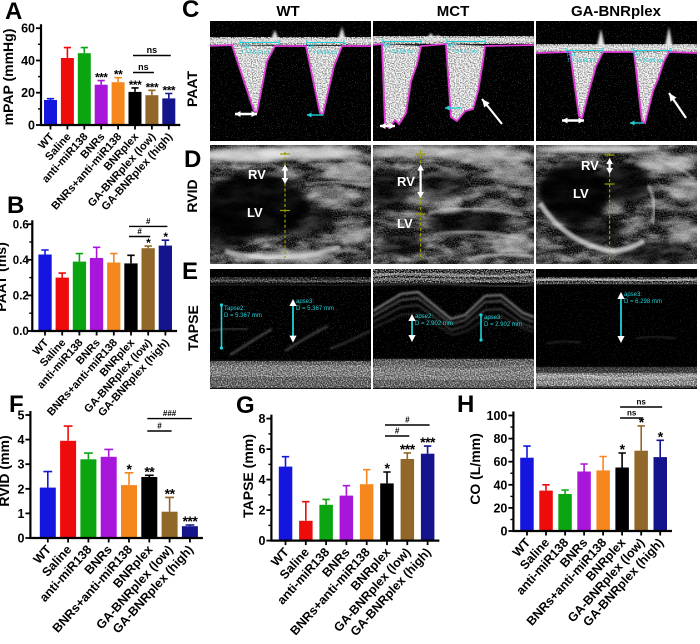 Image resolution: width=700 pixels, height=644 pixels. What do you see at coordinates (399, 52) in the screenshot?
I see `svg-text: T = 29.53 ms` at bounding box center [399, 52].